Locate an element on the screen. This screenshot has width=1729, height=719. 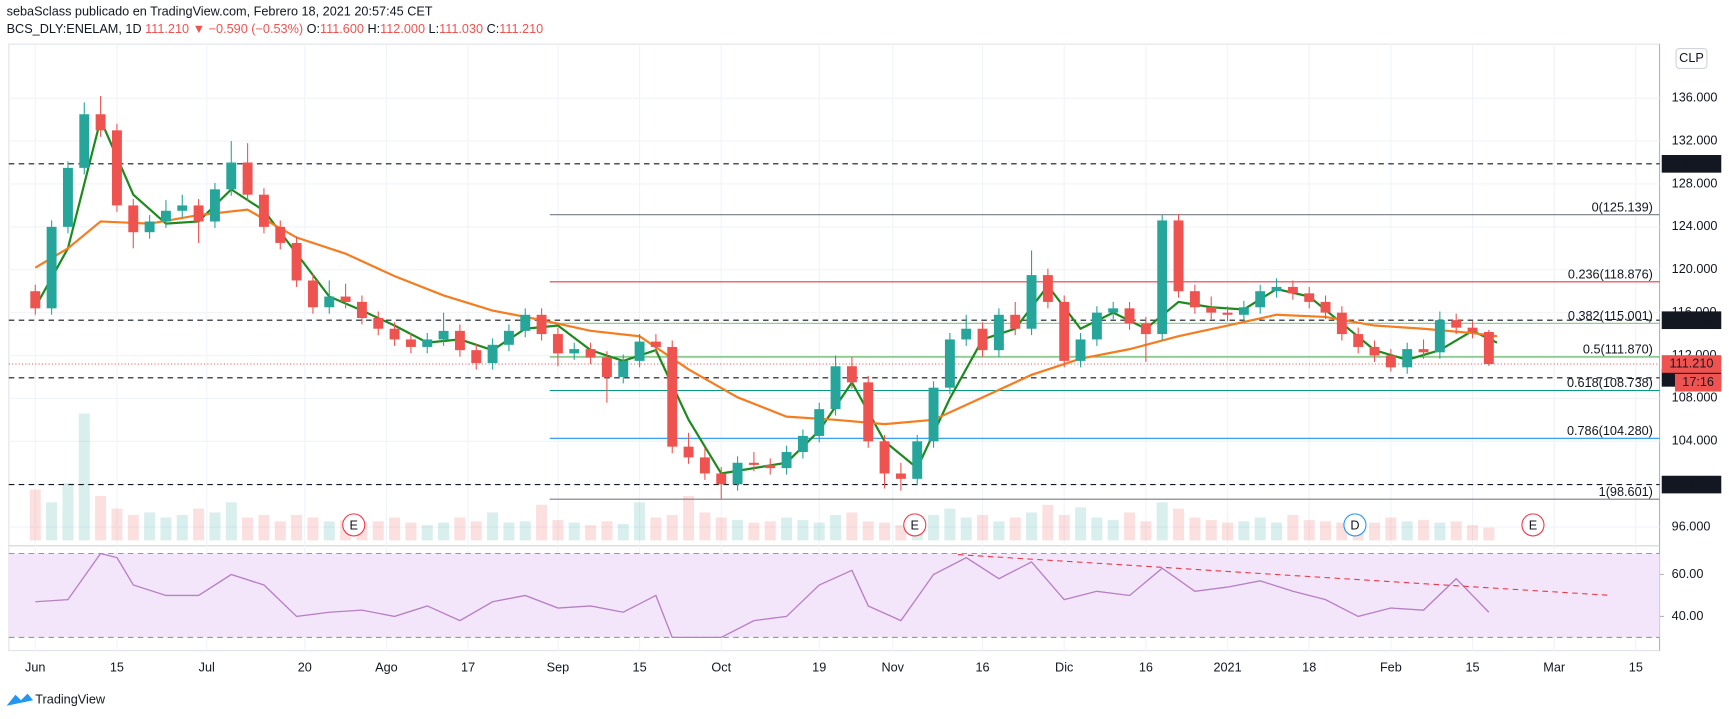
x-tick-label: 19 is located at coordinates (819, 668).